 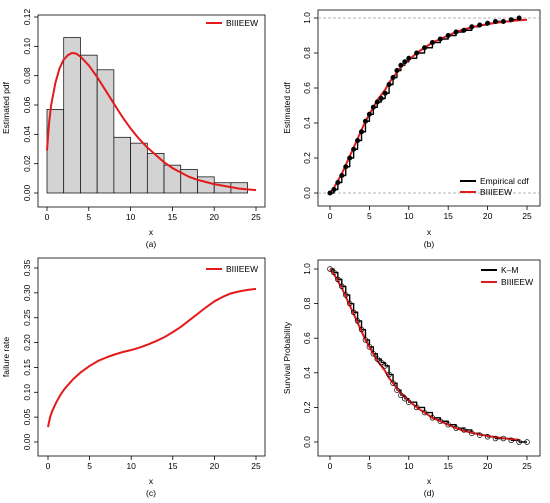 What do you see at coordinates (429, 244) in the screenshot?
I see `panel-caption: (b)` at bounding box center [429, 244].